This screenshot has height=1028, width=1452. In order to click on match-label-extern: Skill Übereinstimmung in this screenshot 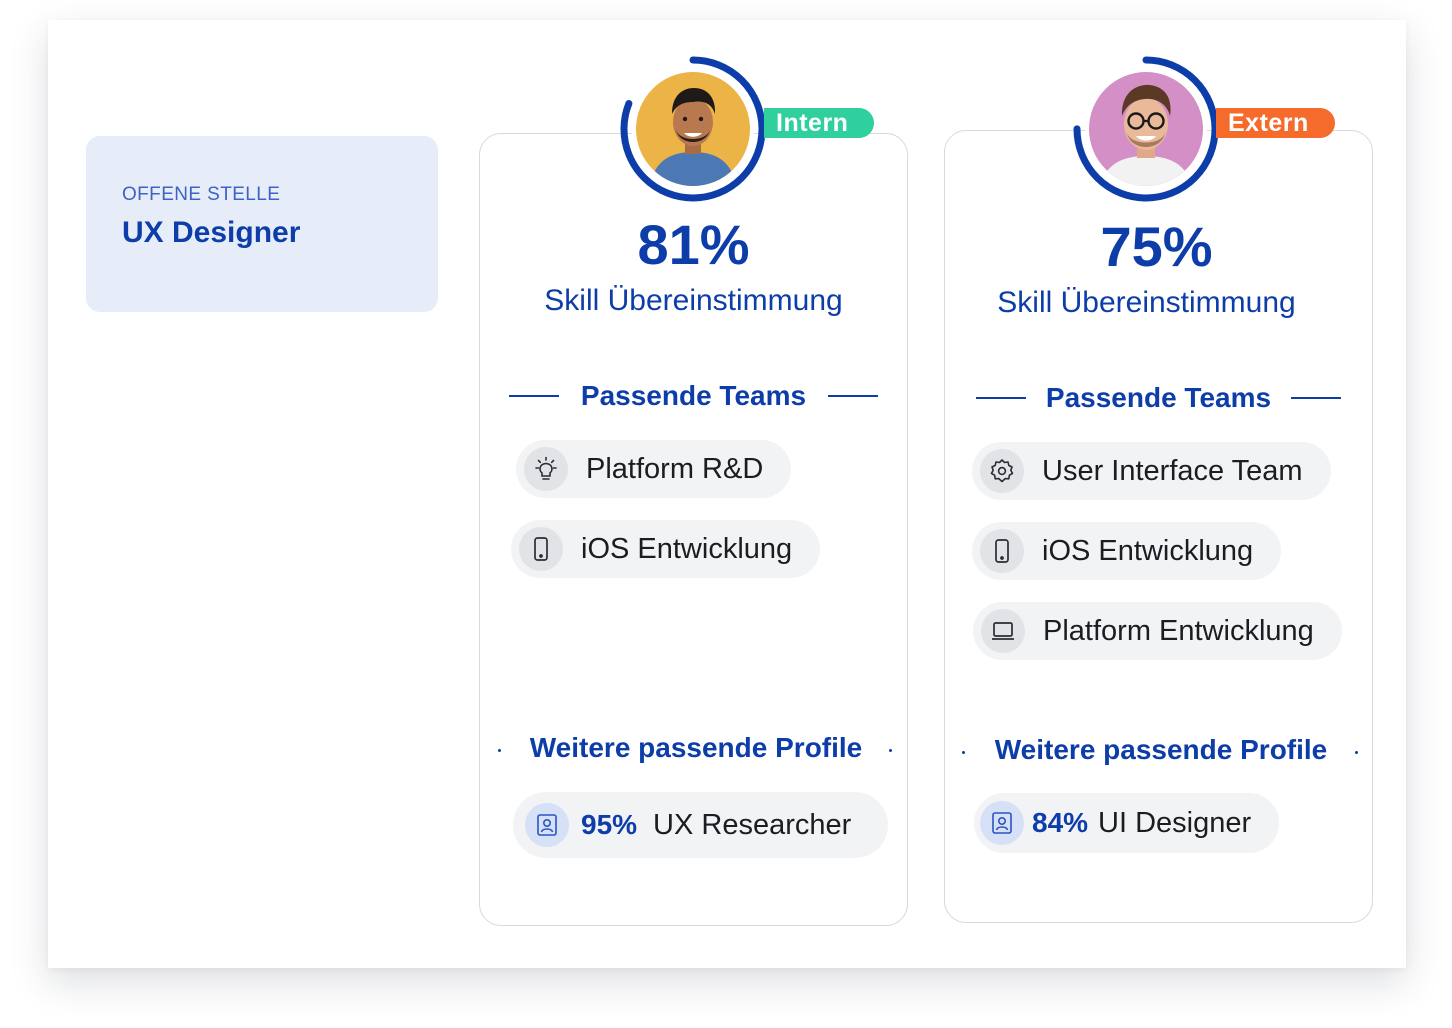, I will do `click(1146, 302)`.